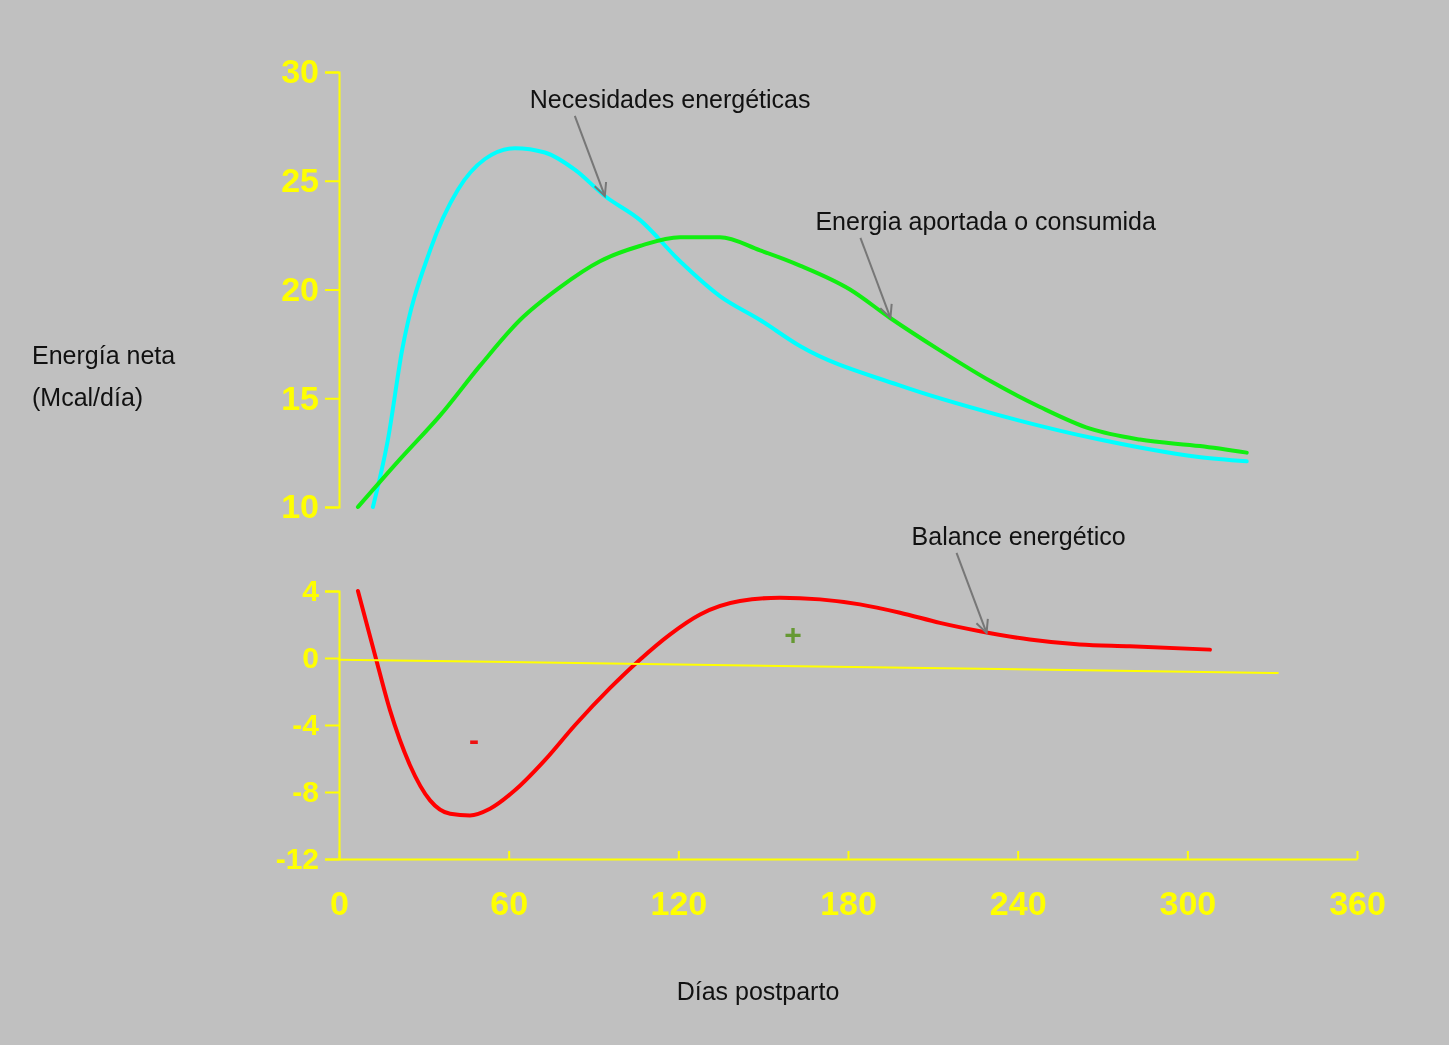  What do you see at coordinates (300, 71) in the screenshot?
I see `y-tick-label: 30` at bounding box center [300, 71].